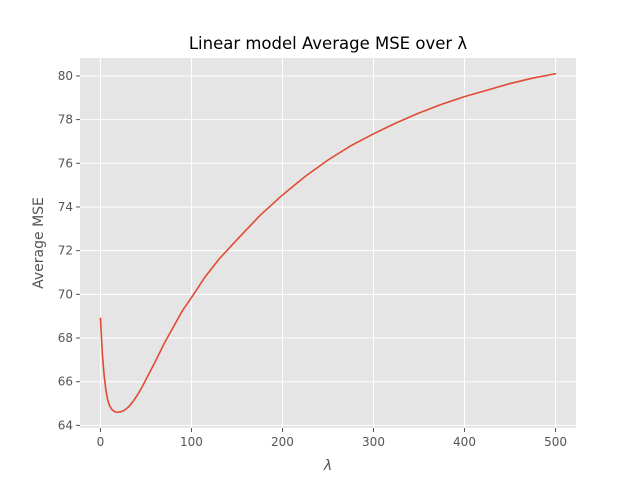  I want to click on y-tick-label: 80, so click(65, 76).